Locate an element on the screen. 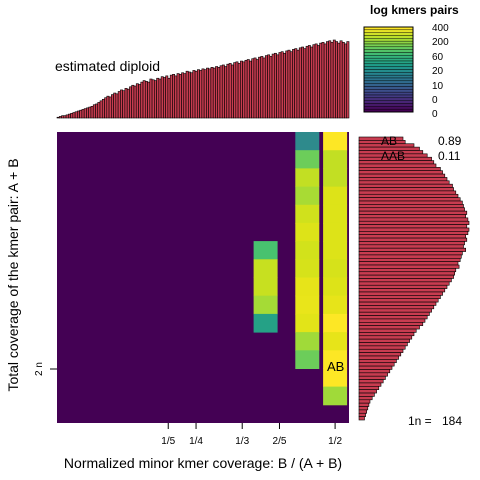 This screenshot has height=480, width=480. proportion-label-aab: AAB is located at coordinates (393, 156).